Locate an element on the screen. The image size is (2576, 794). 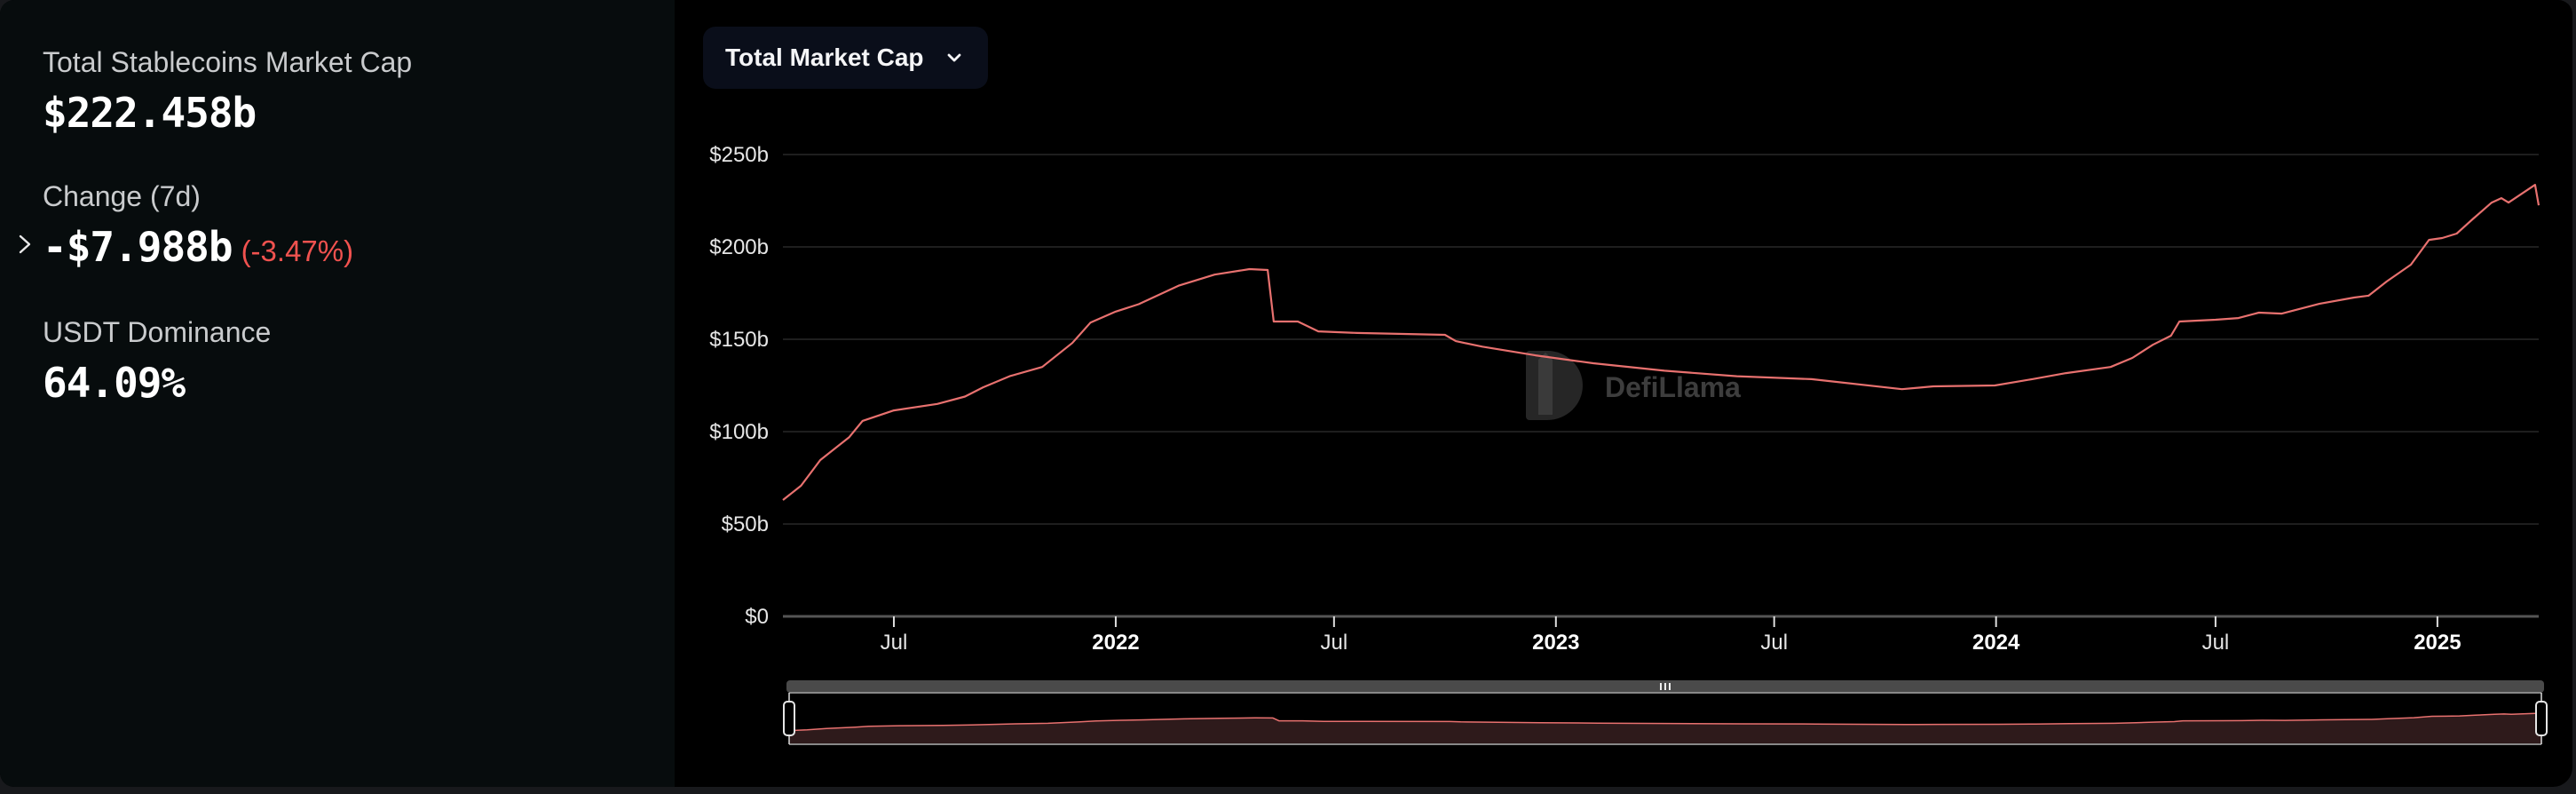
navigator-line is located at coordinates (1665, 722).